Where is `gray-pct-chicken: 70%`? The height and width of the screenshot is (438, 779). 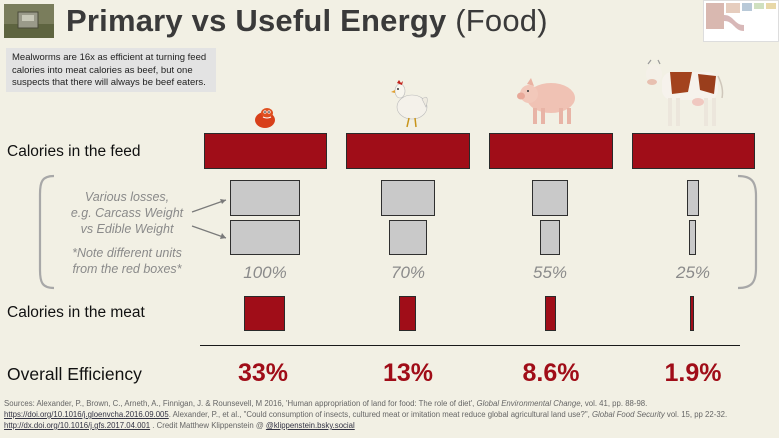
gray-pct-chicken: 70% is located at coordinates (408, 272).